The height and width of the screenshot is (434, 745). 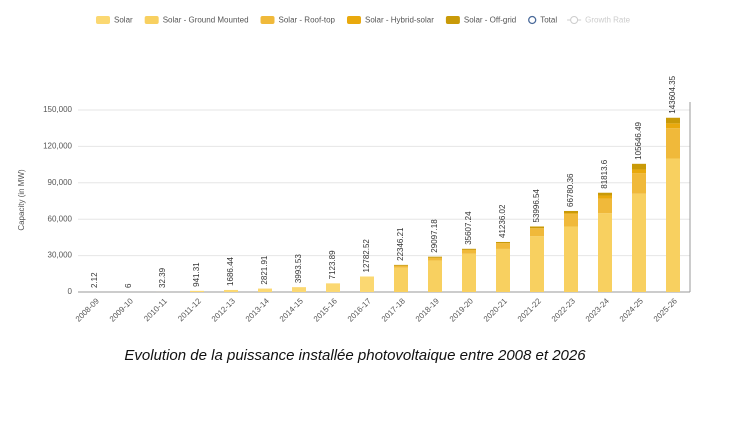 I want to click on total-label: 2.12, so click(x=94, y=280).